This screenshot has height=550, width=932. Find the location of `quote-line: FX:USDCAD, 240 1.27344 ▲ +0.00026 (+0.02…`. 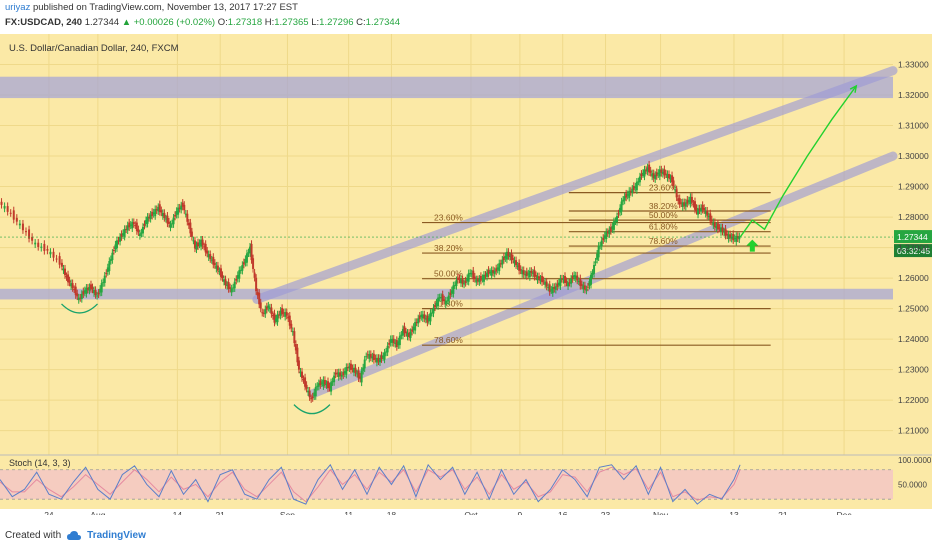

quote-line: FX:USDCAD, 240 1.27344 ▲ +0.00026 (+0.02… is located at coordinates (468, 24).